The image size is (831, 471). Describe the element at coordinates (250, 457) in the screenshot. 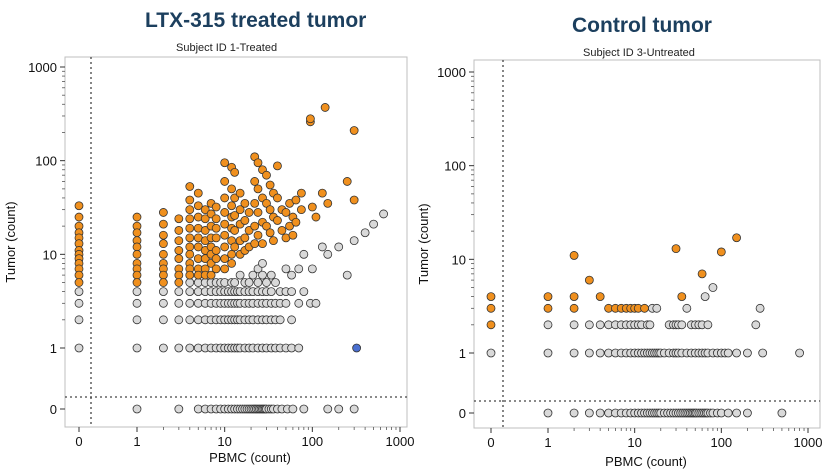

I see `x-axis-label: PBMC (count)` at that location.